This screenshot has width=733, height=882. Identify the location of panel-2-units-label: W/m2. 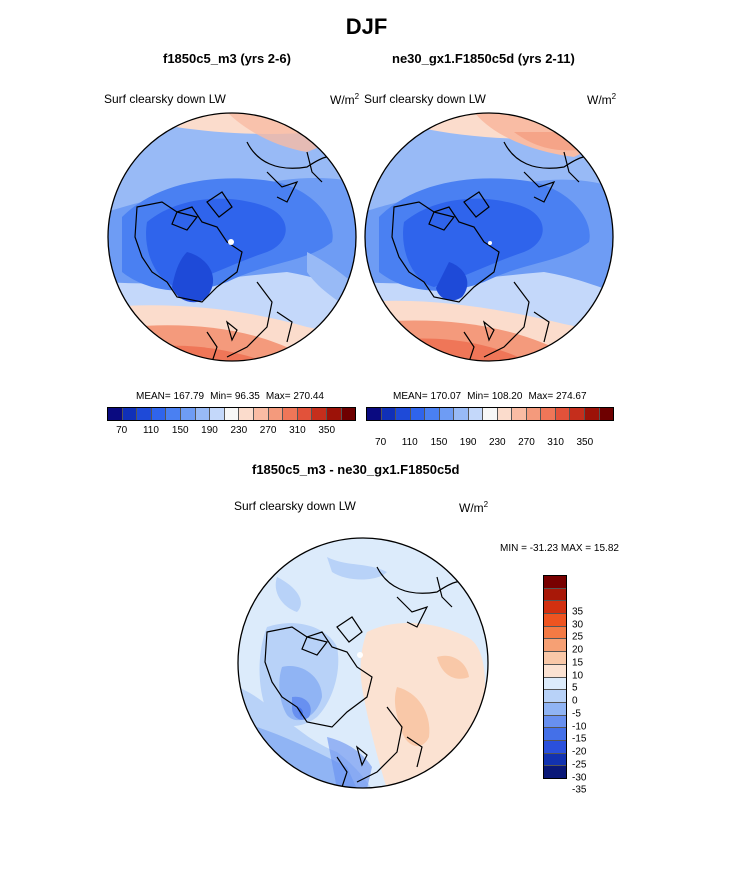
(602, 99).